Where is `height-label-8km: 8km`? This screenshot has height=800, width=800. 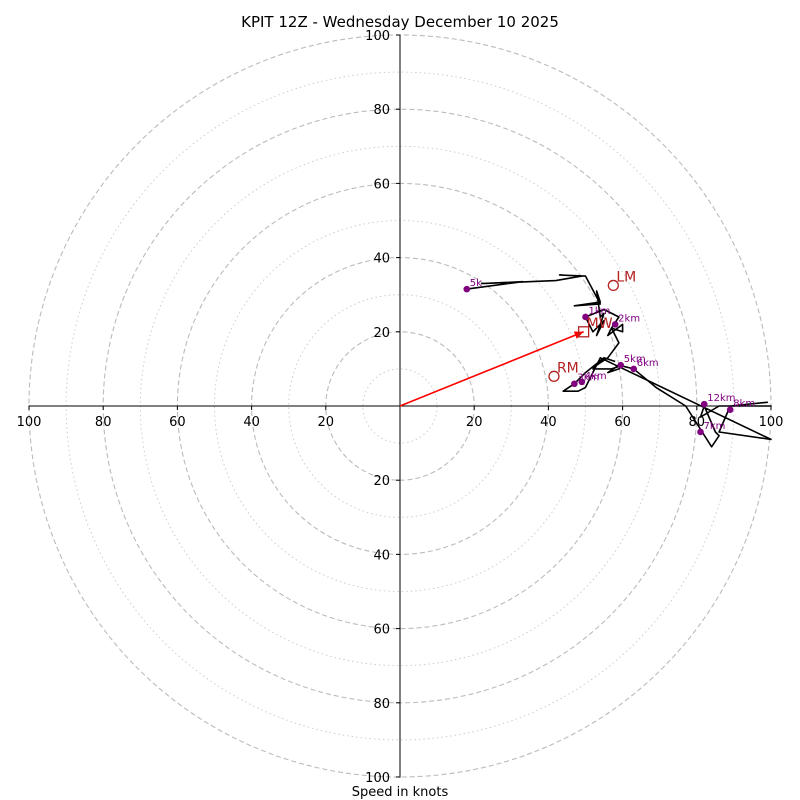 height-label-8km: 8km is located at coordinates (744, 404).